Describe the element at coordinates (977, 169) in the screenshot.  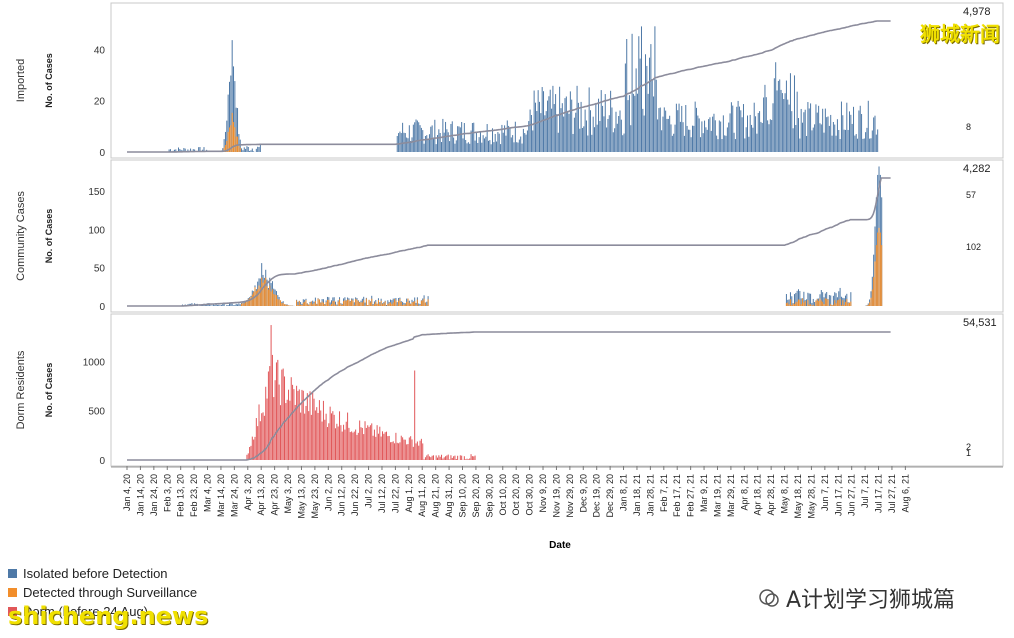
I see `cumulative-total-label: 4,282` at that location.